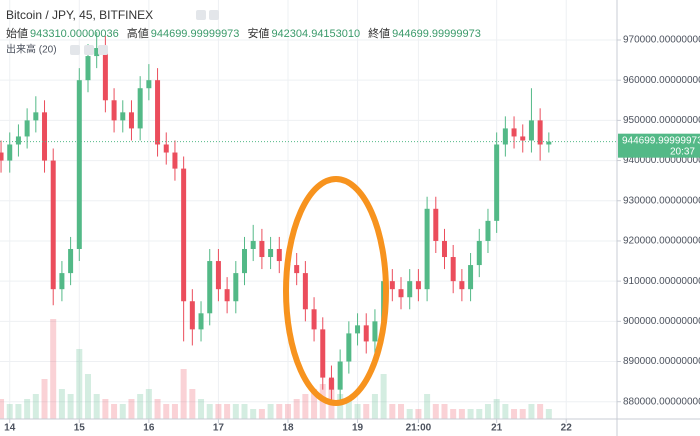  I want to click on volume-label: 出来高 (20), so click(31, 49).